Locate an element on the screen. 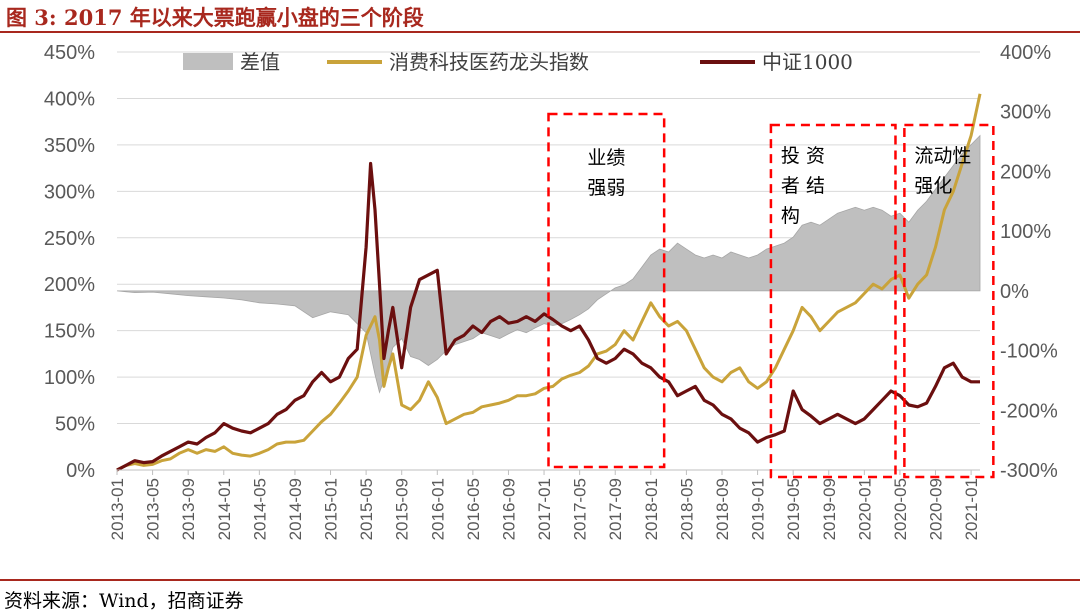 The height and width of the screenshot is (613, 1080). x-tick-label: 2019-05 is located at coordinates (793, 509).